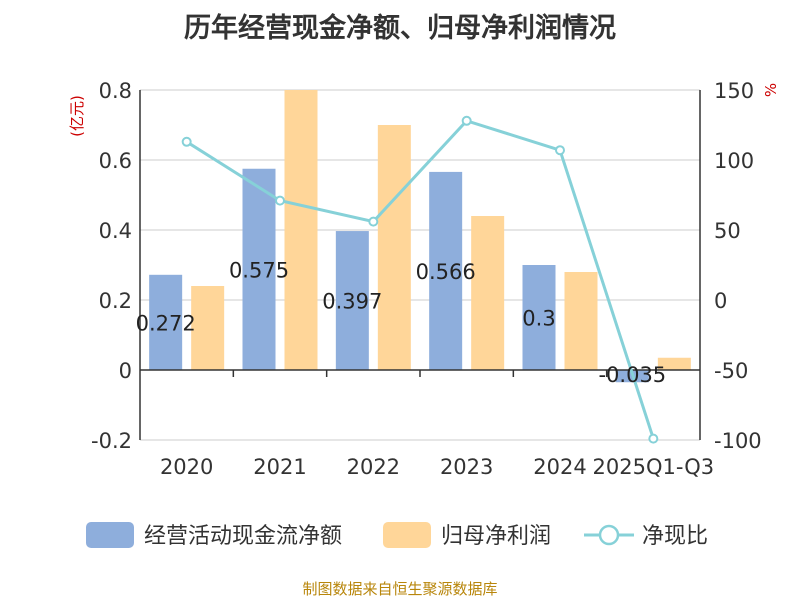 The image size is (800, 600). Describe the element at coordinates (738, 441) in the screenshot. I see `right-tick-label: -100` at that location.